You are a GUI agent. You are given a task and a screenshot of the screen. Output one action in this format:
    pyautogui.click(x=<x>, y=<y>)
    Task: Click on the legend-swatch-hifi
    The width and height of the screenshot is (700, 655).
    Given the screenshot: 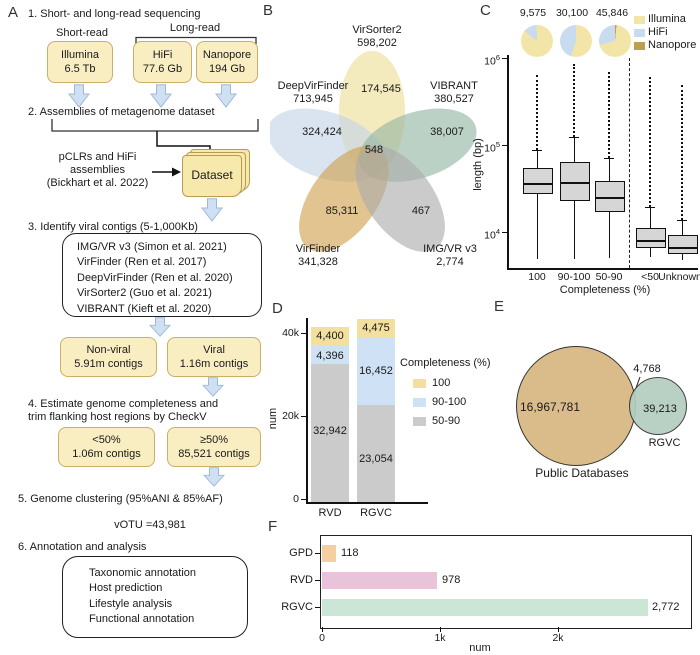 What is the action you would take?
    pyautogui.click(x=639, y=33)
    